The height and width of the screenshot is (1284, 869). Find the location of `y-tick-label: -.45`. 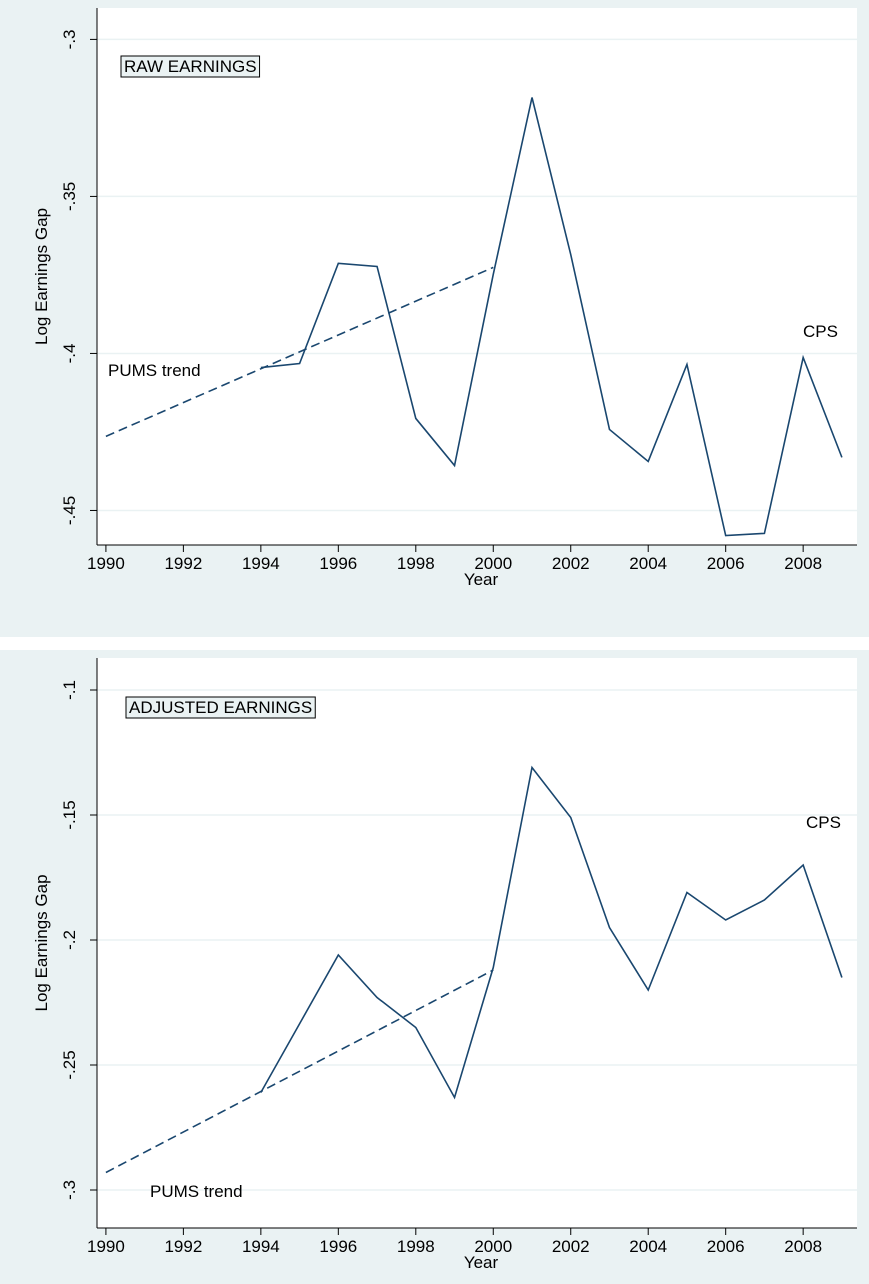

y-tick-label: -.45 is located at coordinates (69, 510).